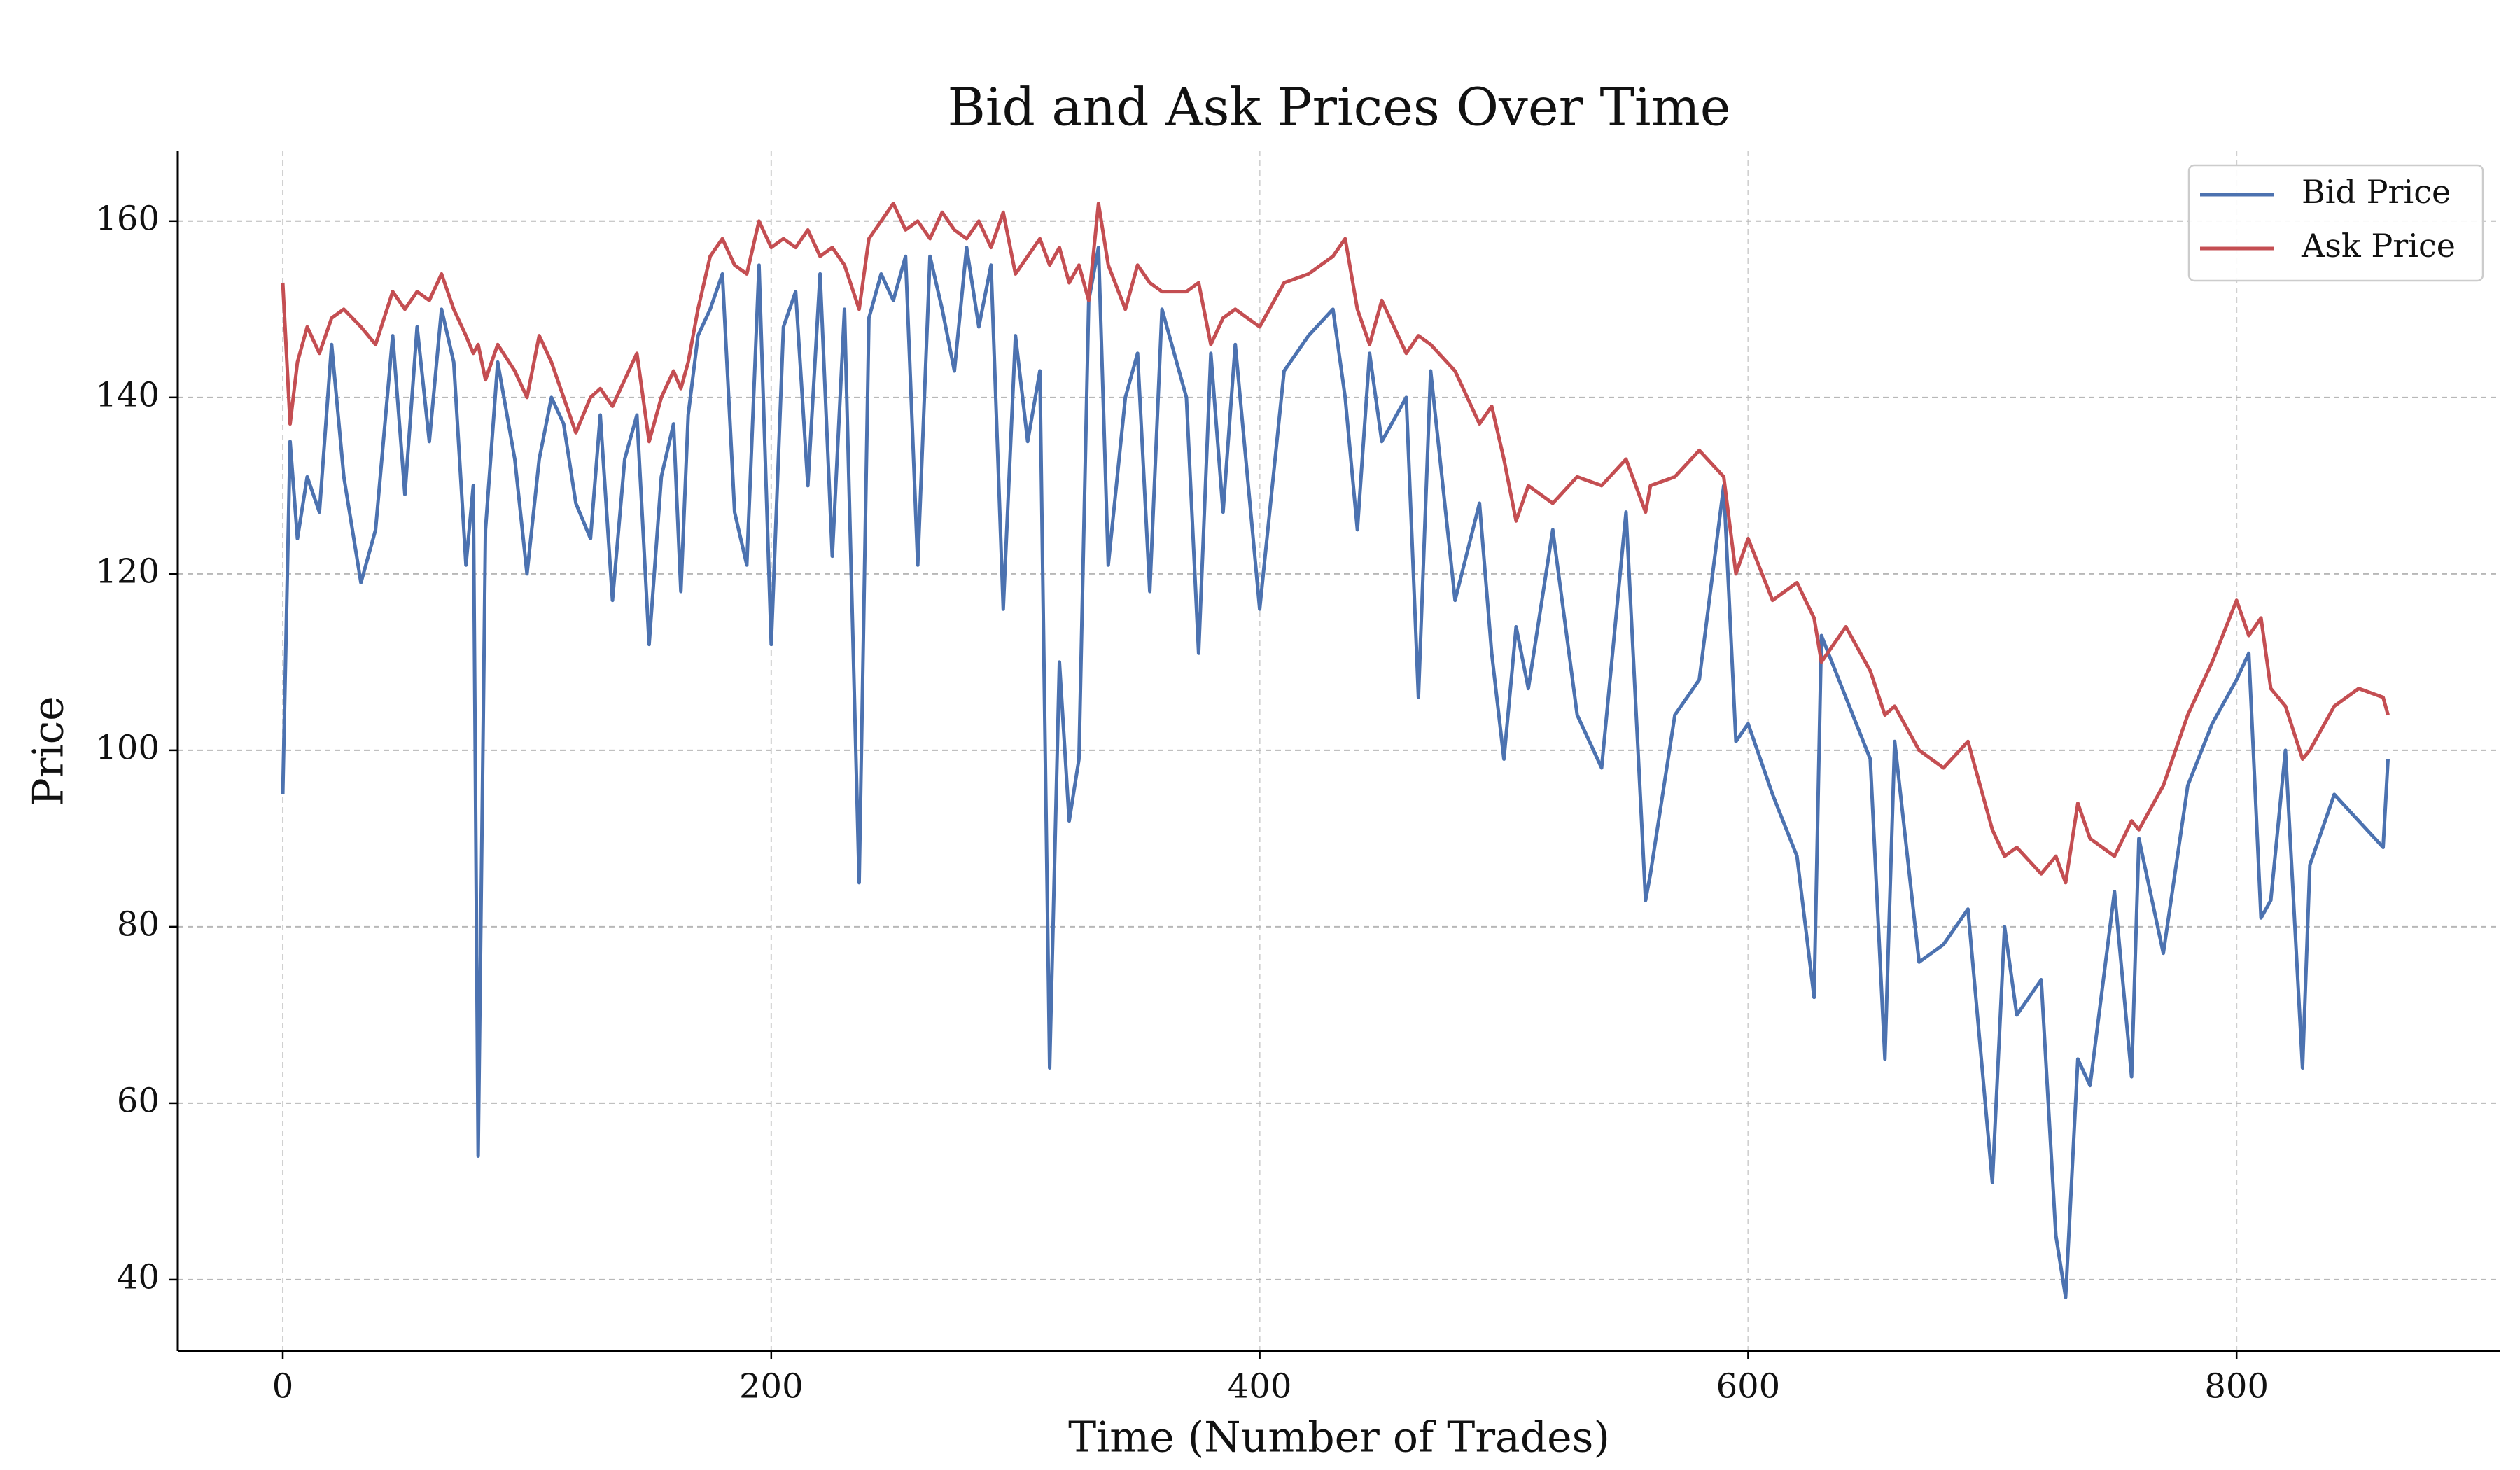 Image resolution: width=2520 pixels, height=1470 pixels. I want to click on x-tick-label: 600, so click(1748, 1386).